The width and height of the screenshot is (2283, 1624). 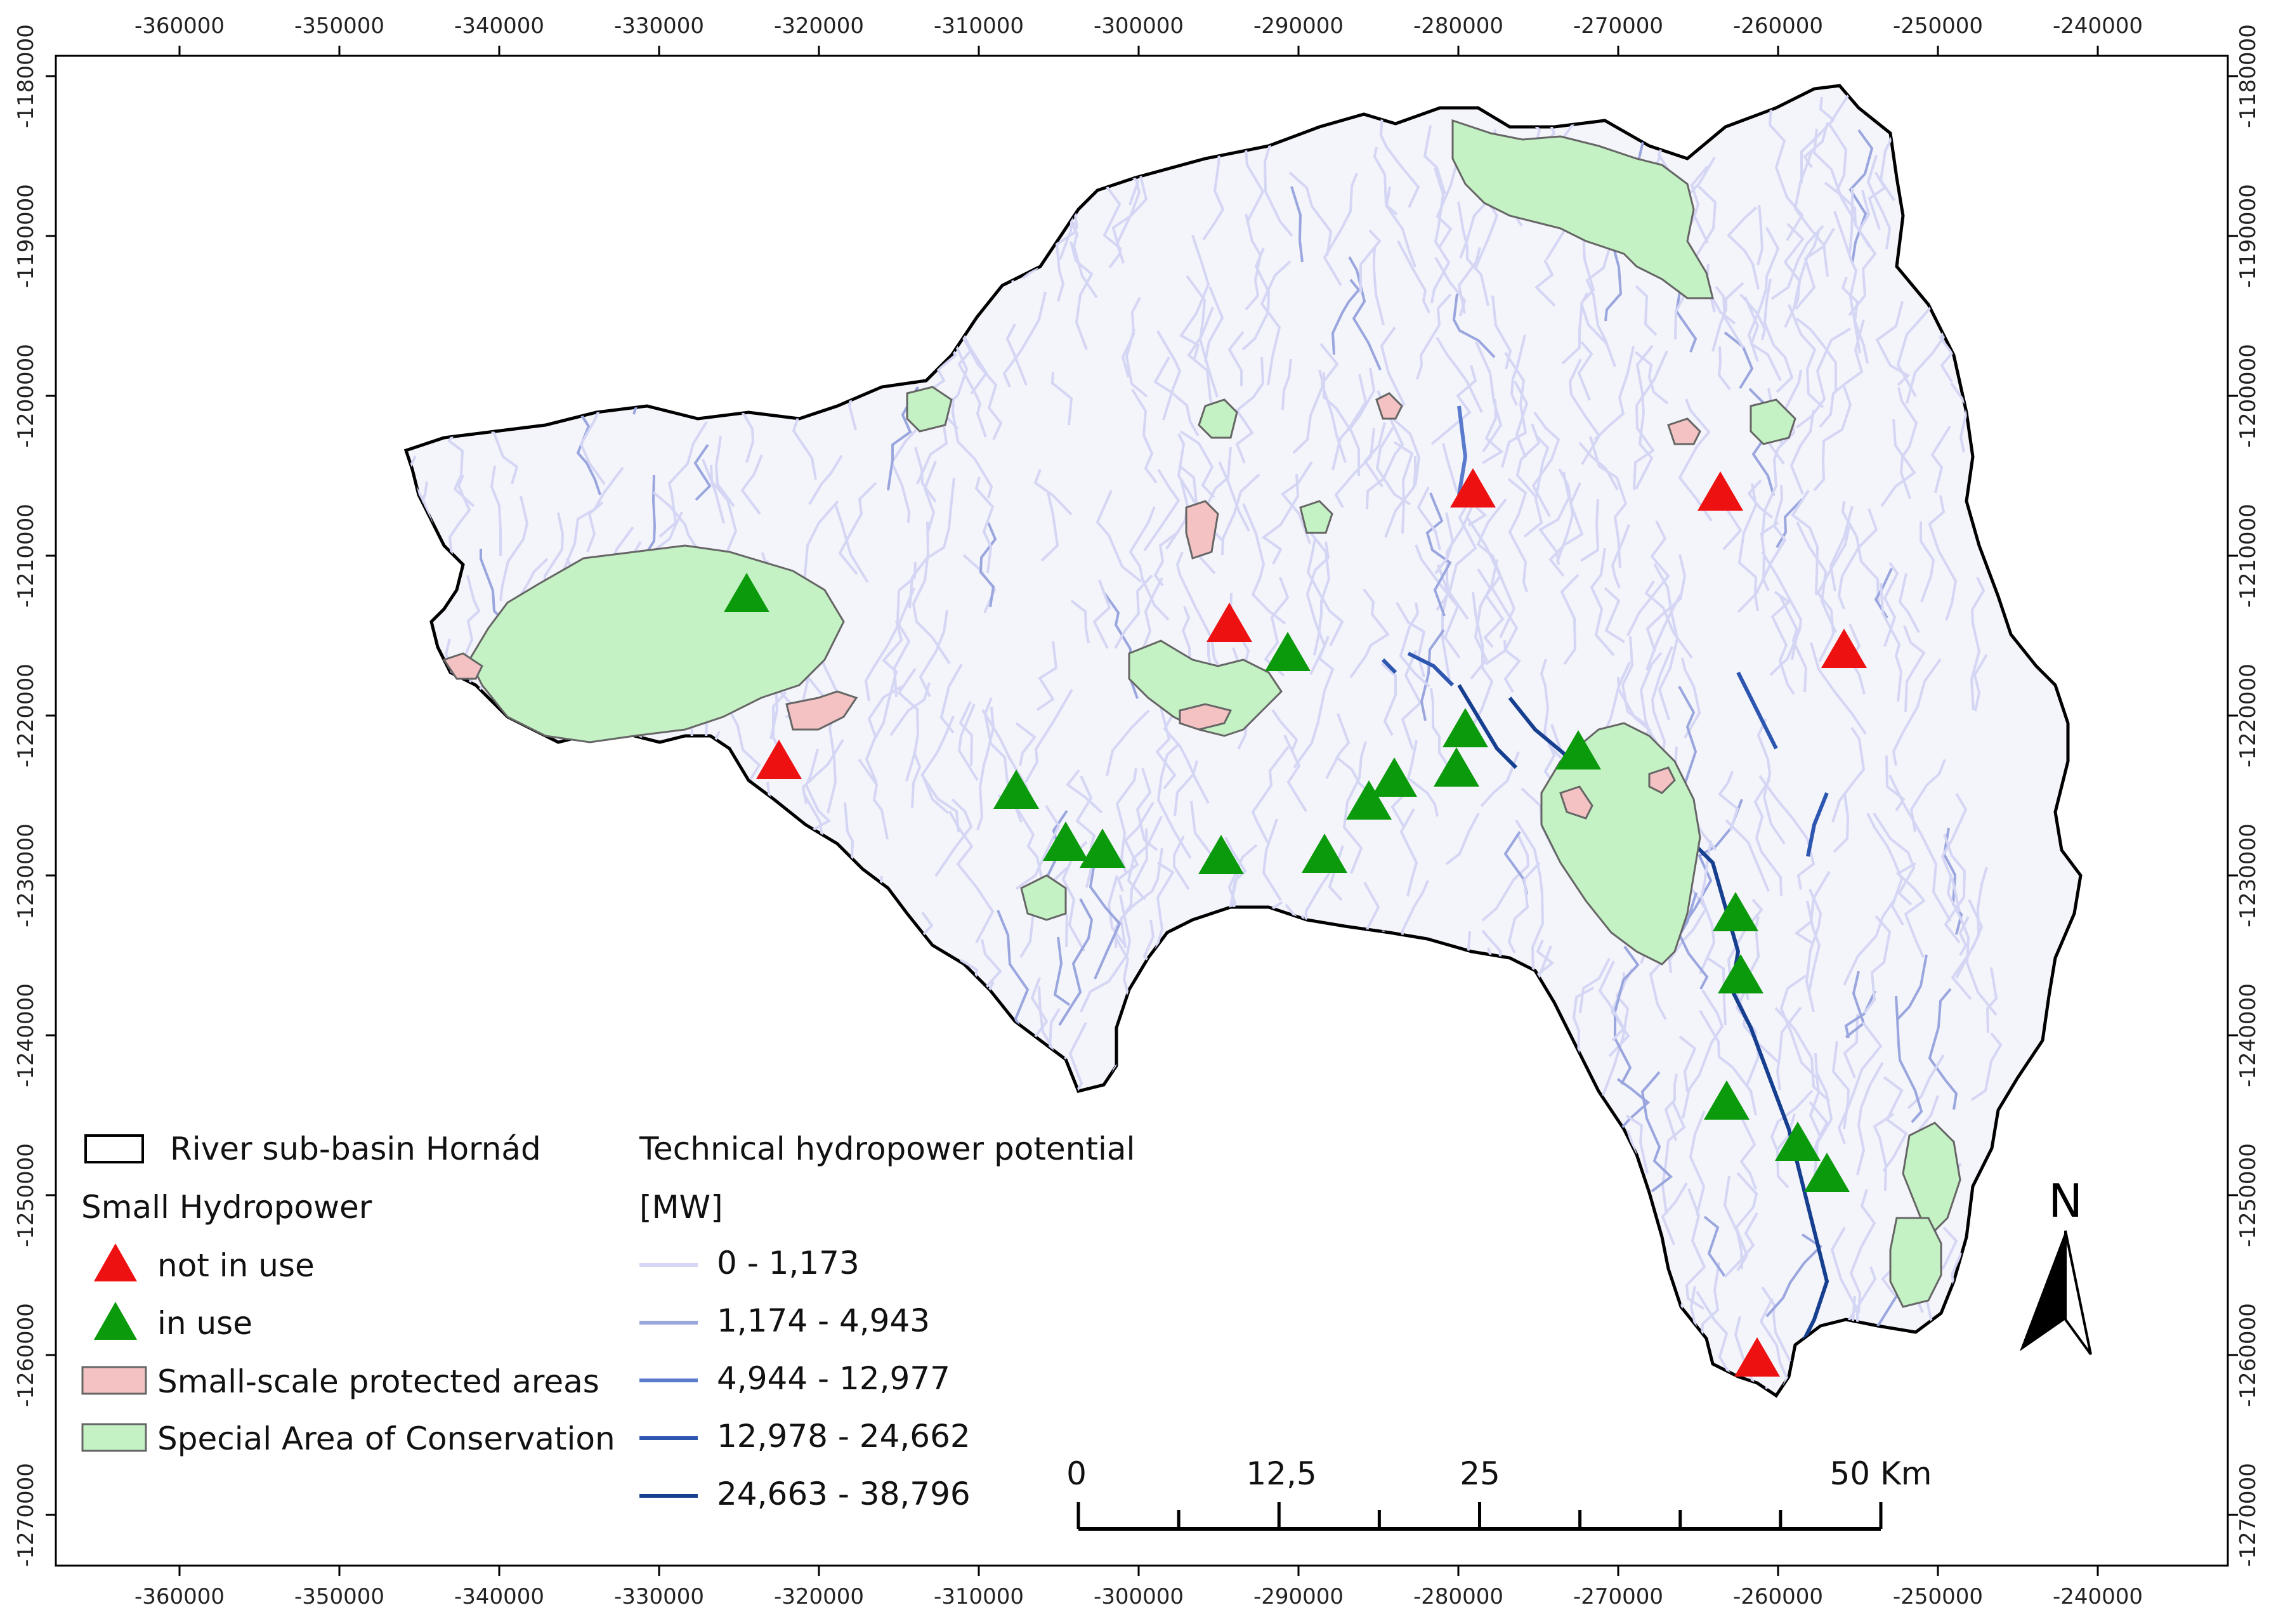 What do you see at coordinates (226, 1207) in the screenshot?
I see `legend-hydropower-heading: Small Hydropower` at bounding box center [226, 1207].